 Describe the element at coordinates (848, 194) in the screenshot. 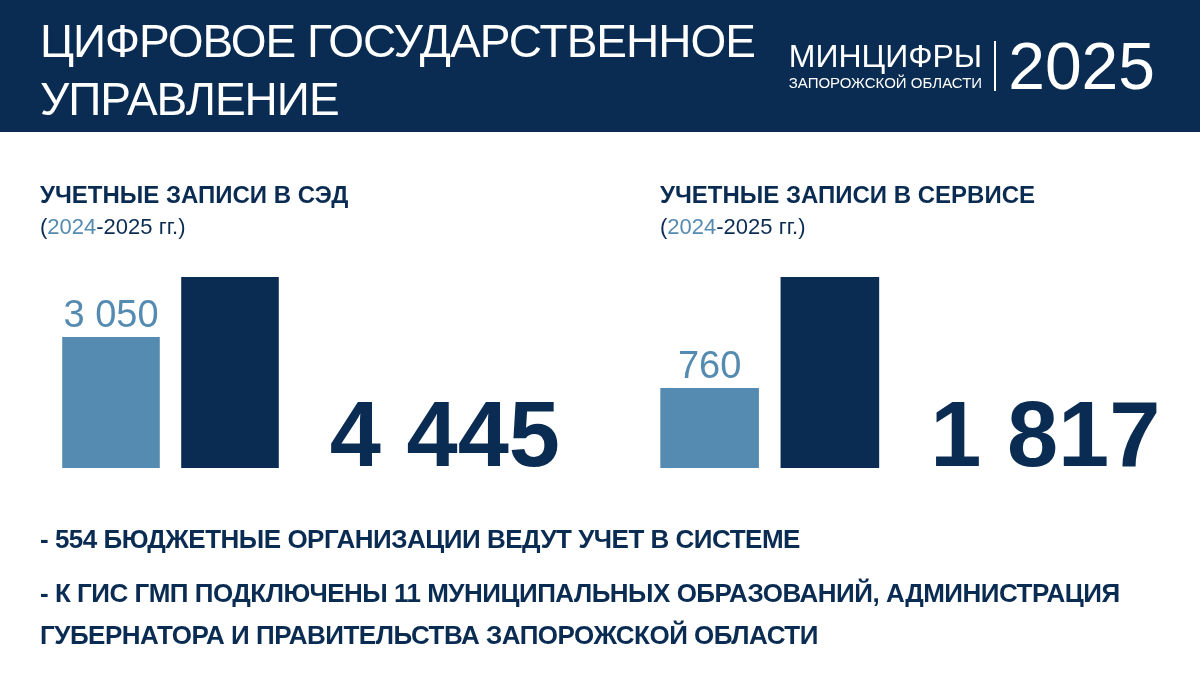

I see `chart-title: УЧЕТНЫЕ ЗАПИСИ В СЕРВИСЕ` at that location.